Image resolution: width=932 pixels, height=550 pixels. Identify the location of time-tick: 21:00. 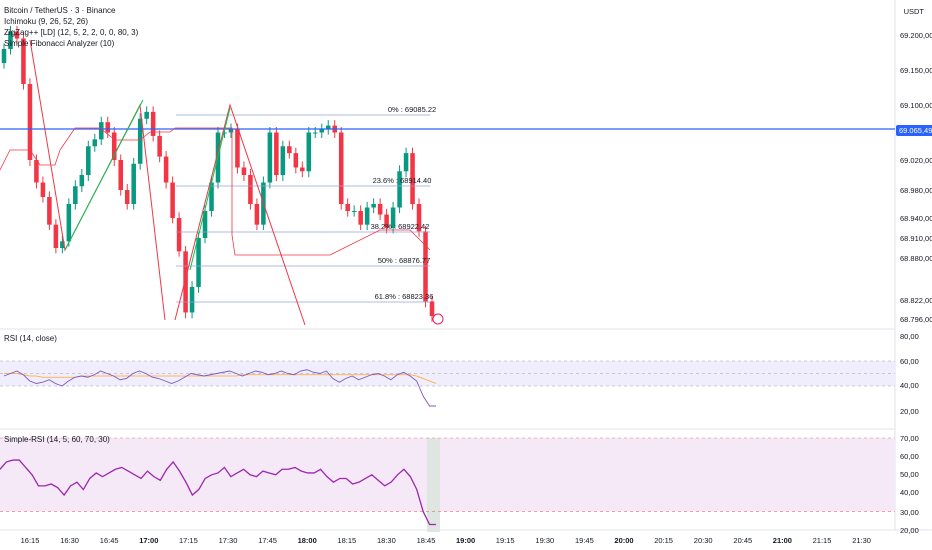
(782, 540).